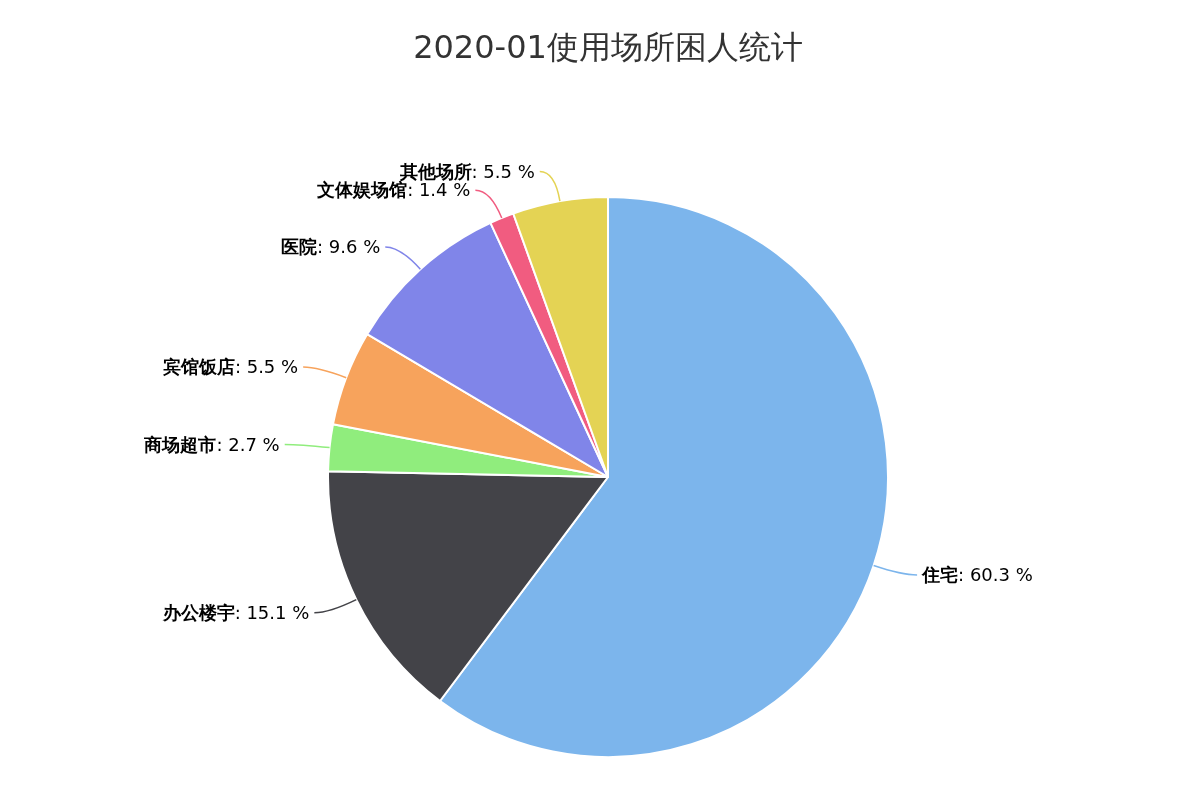  Describe the element at coordinates (198, 613) in the screenshot. I see `slice-label: 办公楼宇` at that location.